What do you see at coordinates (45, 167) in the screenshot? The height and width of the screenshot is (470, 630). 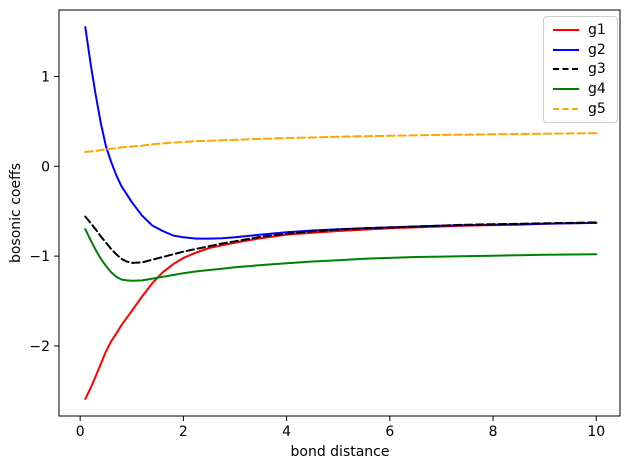 I see `y-tick-label: 0` at bounding box center [45, 167].